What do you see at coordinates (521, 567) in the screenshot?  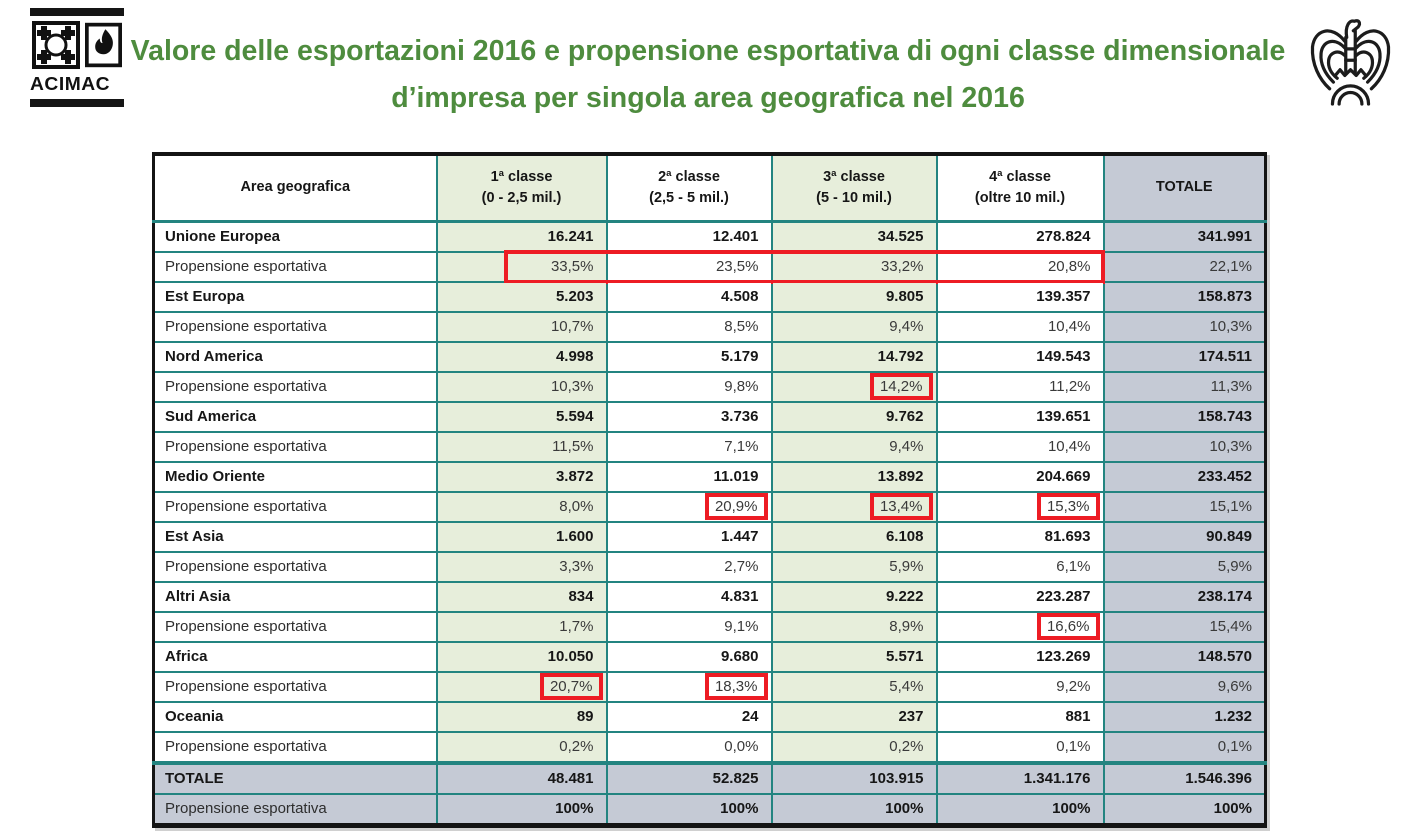 I see `propensity-value-cell: 3,3%` at bounding box center [521, 567].